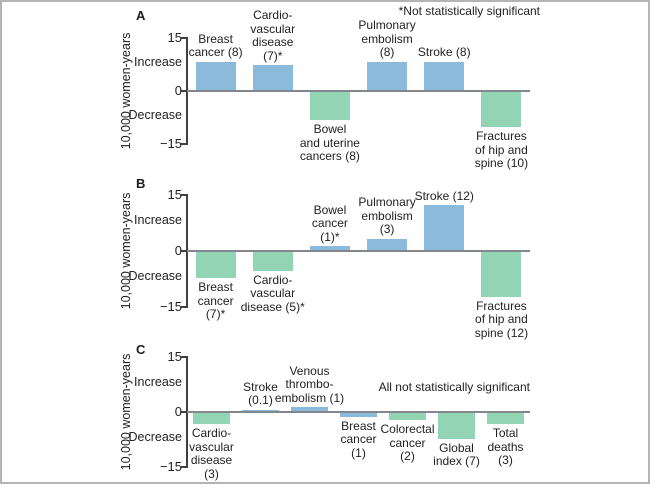 The height and width of the screenshot is (484, 650). What do you see at coordinates (260, 400) in the screenshot?
I see `bar-label-line: (0.1)` at bounding box center [260, 400].